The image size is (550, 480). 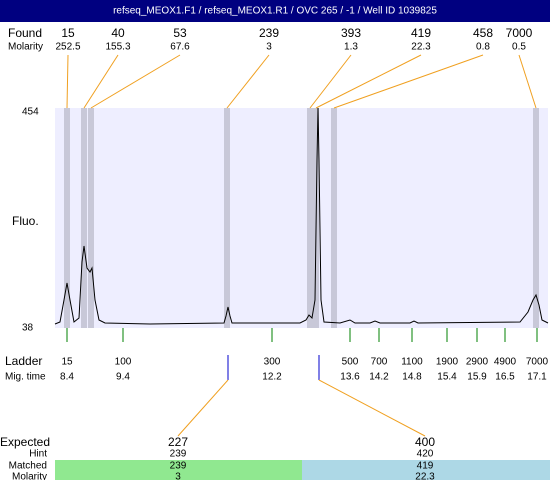 I want to click on found-molarity: 1.3, so click(x=351, y=47).